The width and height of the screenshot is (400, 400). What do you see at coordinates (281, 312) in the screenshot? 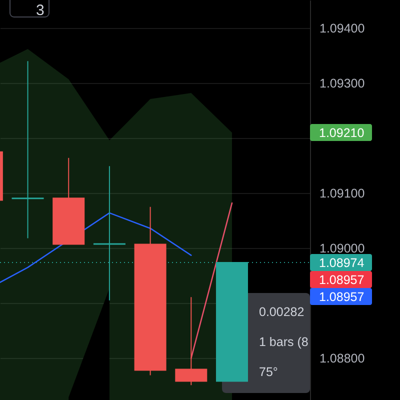
I see `text: 0.00282` at bounding box center [281, 312].